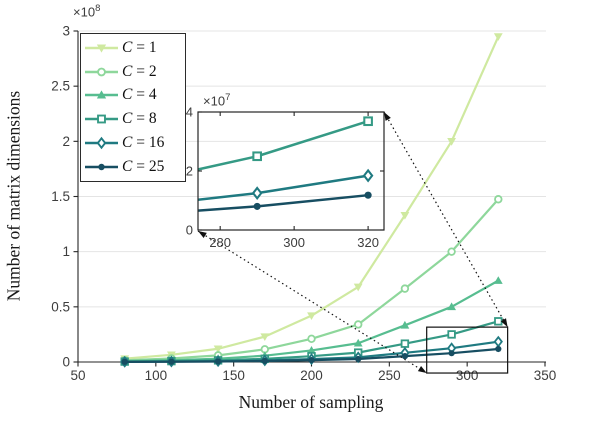 Image resolution: width=604 pixels, height=421 pixels. I want to click on y-tick-label: 0, so click(66, 362).